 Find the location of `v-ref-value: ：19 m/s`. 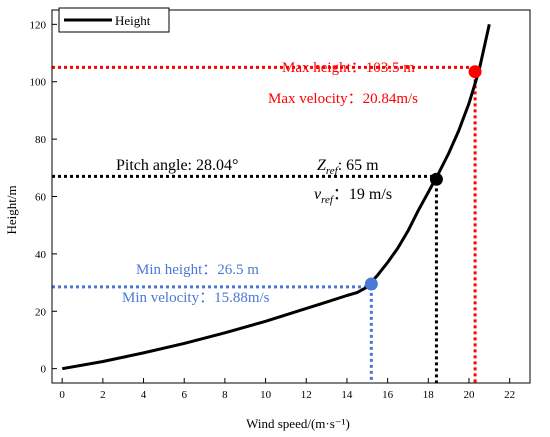

v-ref-value: ：19 m/s is located at coordinates (362, 194).